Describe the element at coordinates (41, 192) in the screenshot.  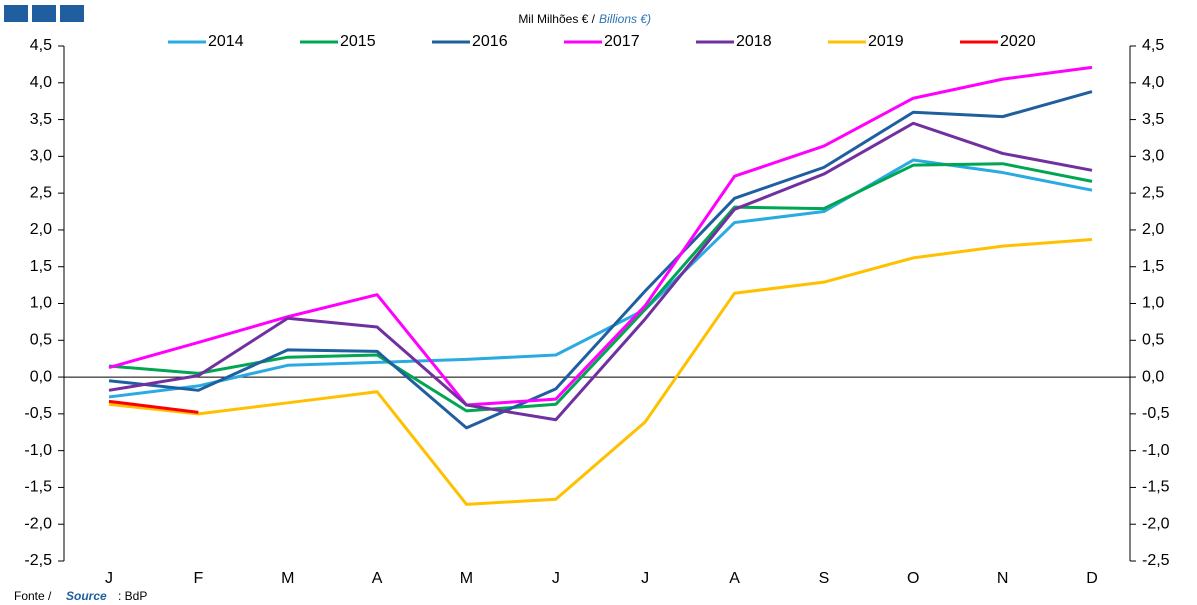
I see `y-tick-label: 2,5` at that location.